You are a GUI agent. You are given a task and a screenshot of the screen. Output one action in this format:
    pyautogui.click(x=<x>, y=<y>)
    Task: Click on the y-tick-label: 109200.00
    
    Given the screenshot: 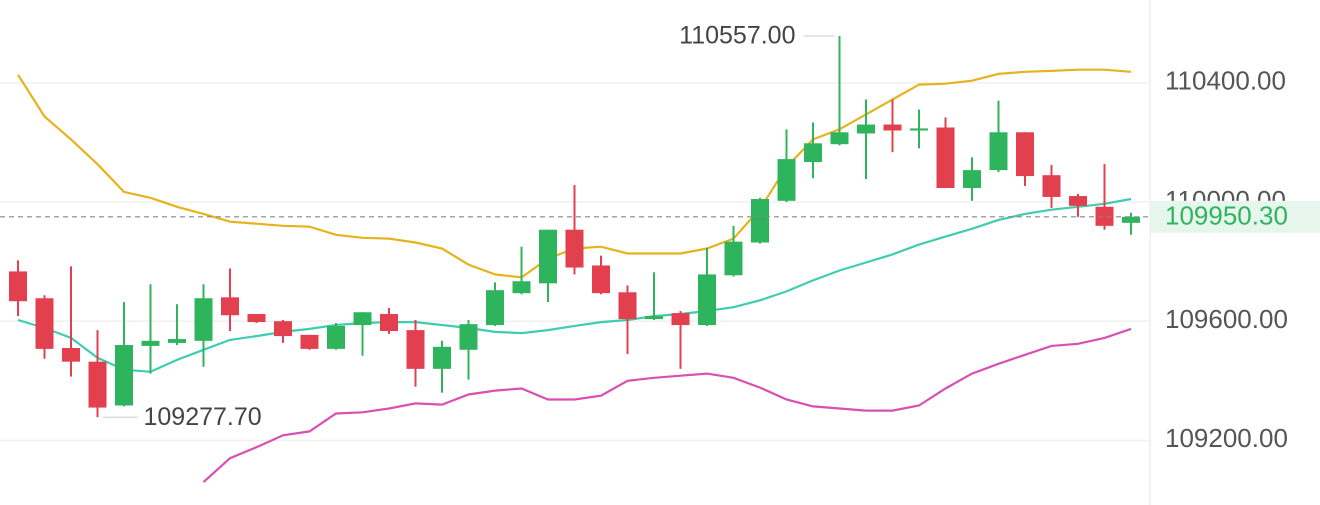 What is the action you would take?
    pyautogui.click(x=1226, y=438)
    